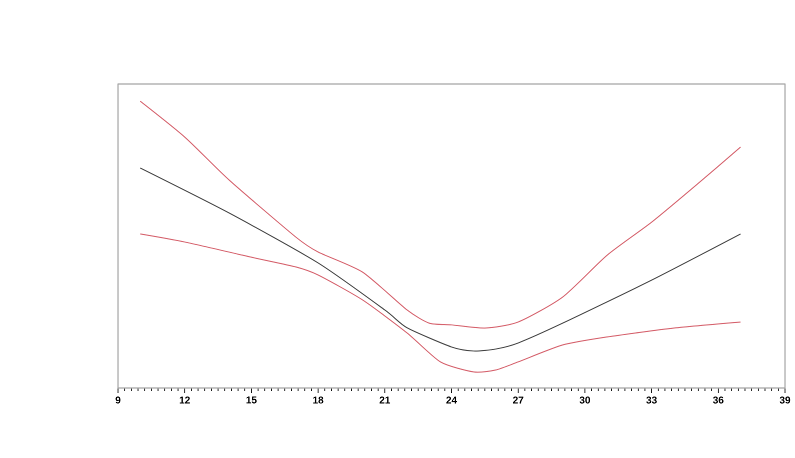 This screenshot has height=458, width=795. I want to click on x-tick-label: 27, so click(518, 400).